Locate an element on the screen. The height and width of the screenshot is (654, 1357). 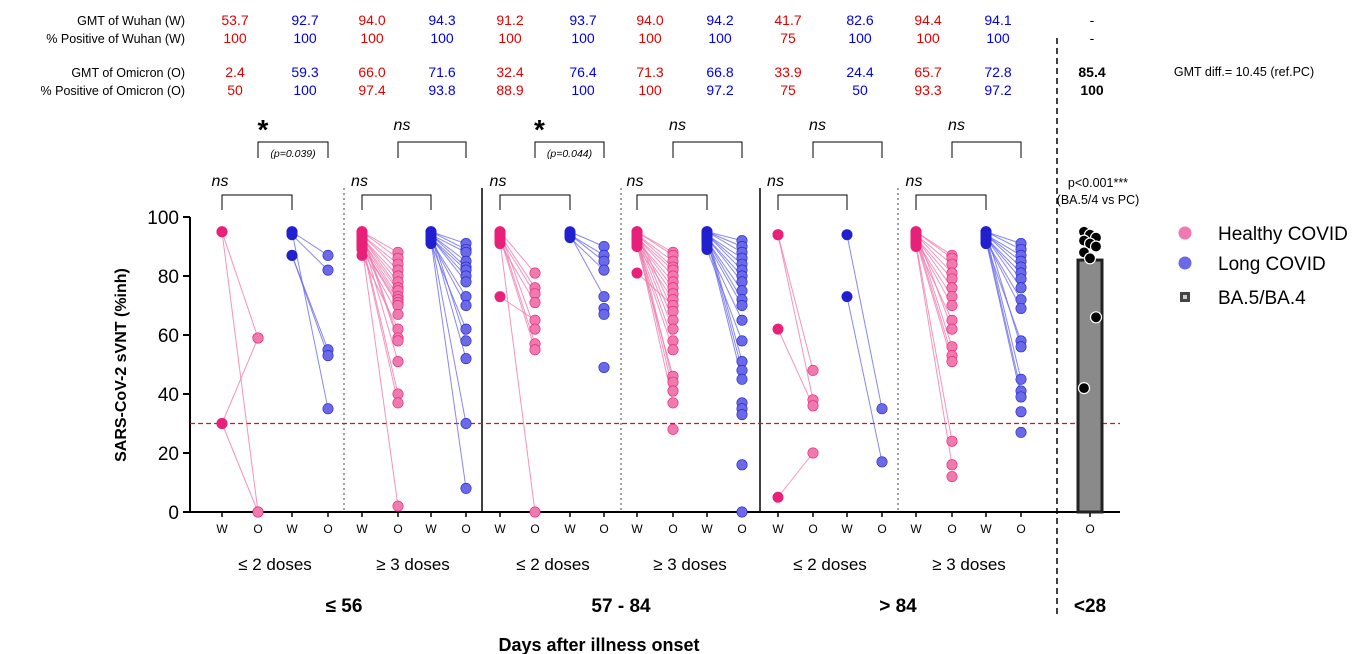
table-row-label: % Positive of Wuhan (W) is located at coordinates (115, 39).